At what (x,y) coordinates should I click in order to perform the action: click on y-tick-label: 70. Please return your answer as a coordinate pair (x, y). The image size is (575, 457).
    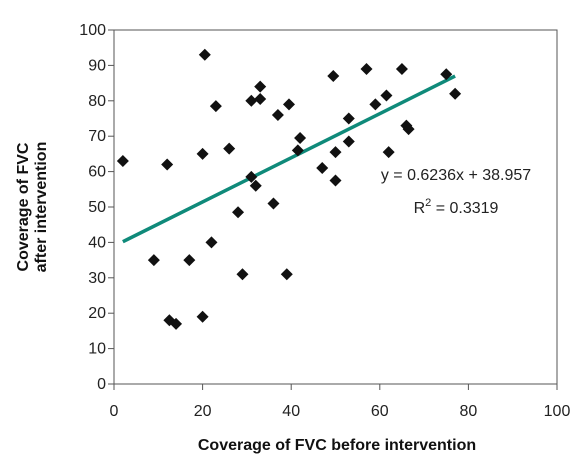
    Looking at the image, I should click on (97, 136).